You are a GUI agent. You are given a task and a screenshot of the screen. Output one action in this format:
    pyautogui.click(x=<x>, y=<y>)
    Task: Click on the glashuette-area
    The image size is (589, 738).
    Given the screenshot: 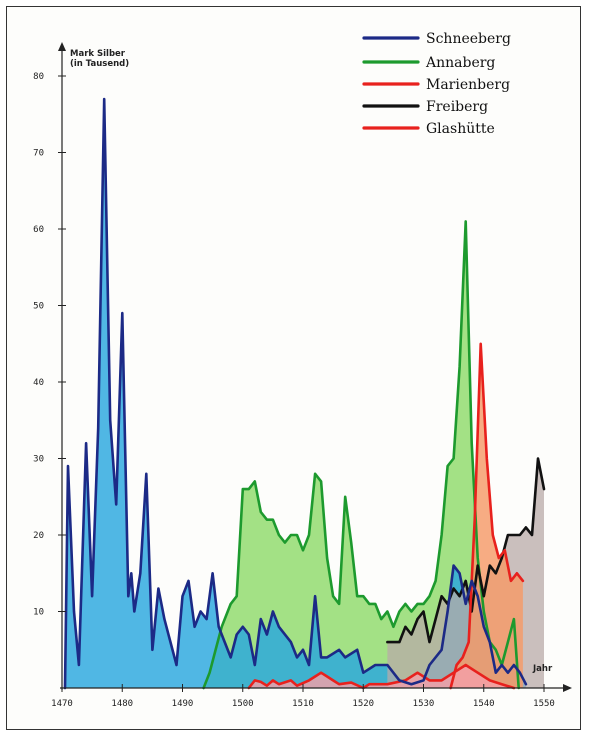 What is the action you would take?
    pyautogui.click(x=381, y=676)
    